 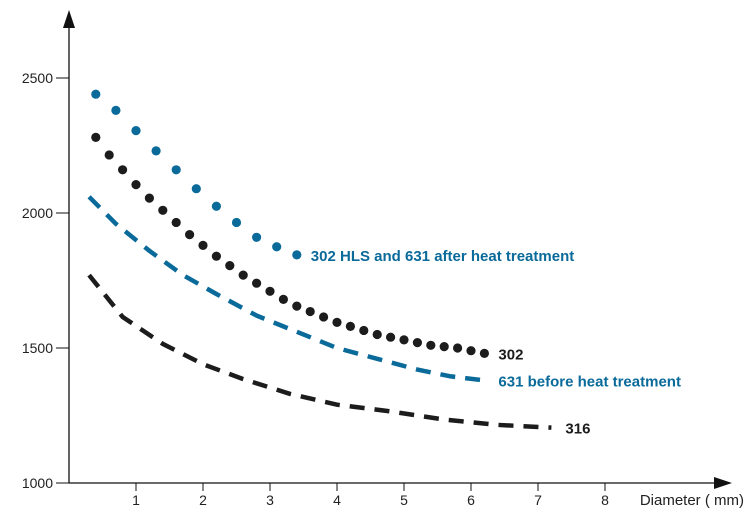 What do you see at coordinates (538, 500) in the screenshot?
I see `x-tick-label: 7` at bounding box center [538, 500].